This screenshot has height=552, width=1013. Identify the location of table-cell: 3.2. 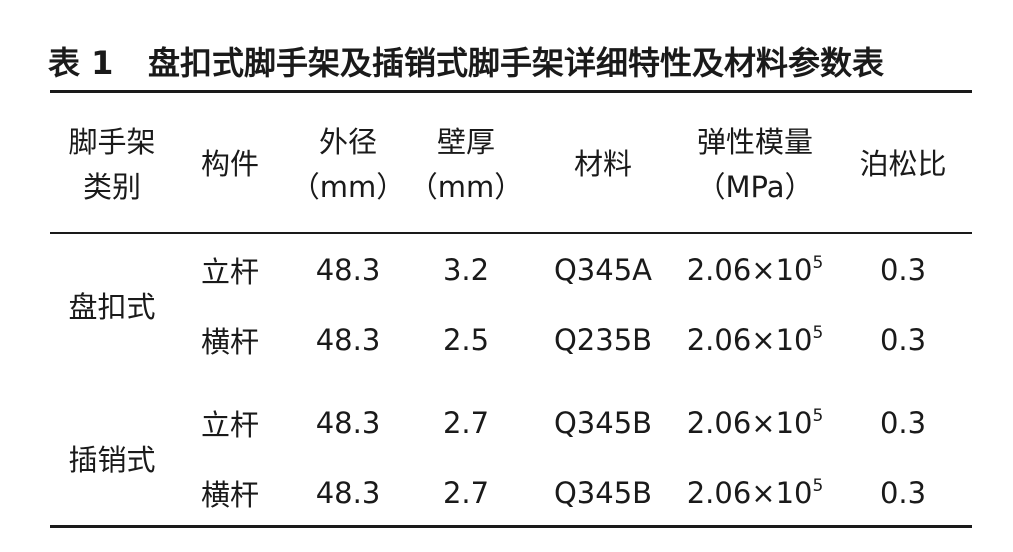
(466, 270).